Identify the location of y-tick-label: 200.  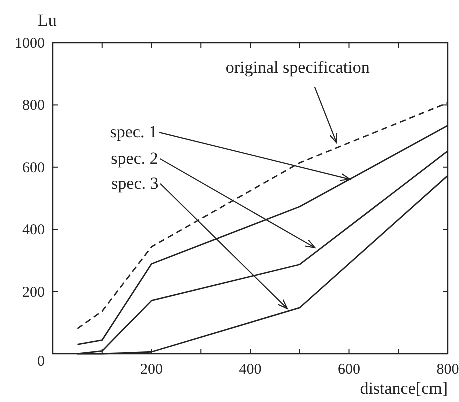
(33, 292).